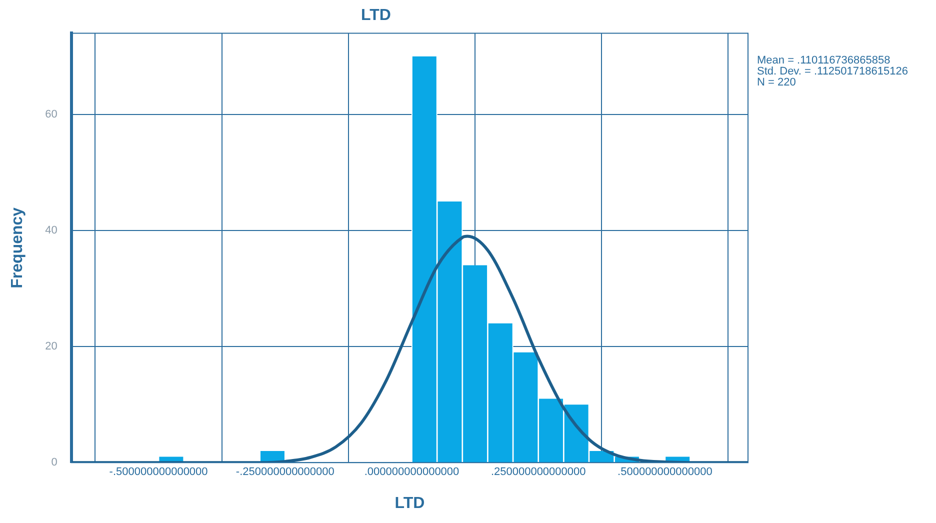  I want to click on text: Mean = .110116736865858, so click(823, 60).